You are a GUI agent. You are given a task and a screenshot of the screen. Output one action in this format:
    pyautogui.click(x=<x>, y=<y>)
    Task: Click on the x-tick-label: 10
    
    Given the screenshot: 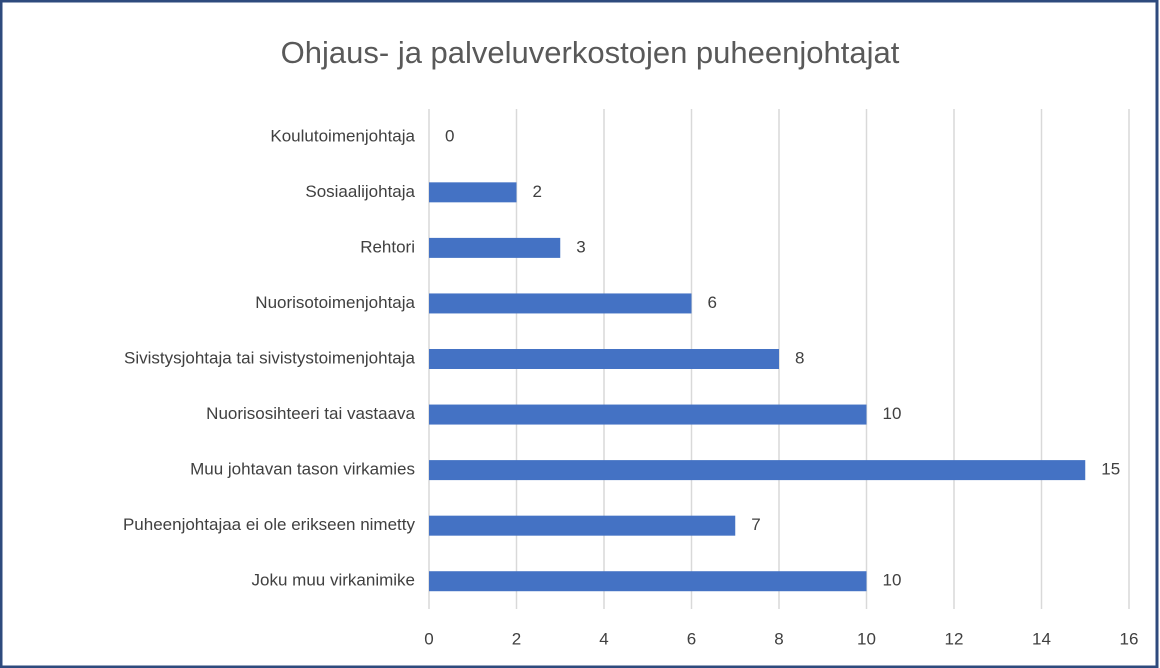 What is the action you would take?
    pyautogui.click(x=866, y=638)
    